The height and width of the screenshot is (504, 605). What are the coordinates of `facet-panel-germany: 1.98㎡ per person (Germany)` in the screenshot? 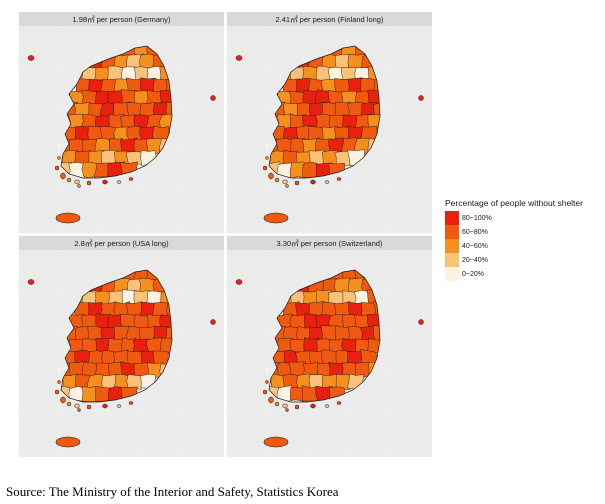 It's located at (121, 122).